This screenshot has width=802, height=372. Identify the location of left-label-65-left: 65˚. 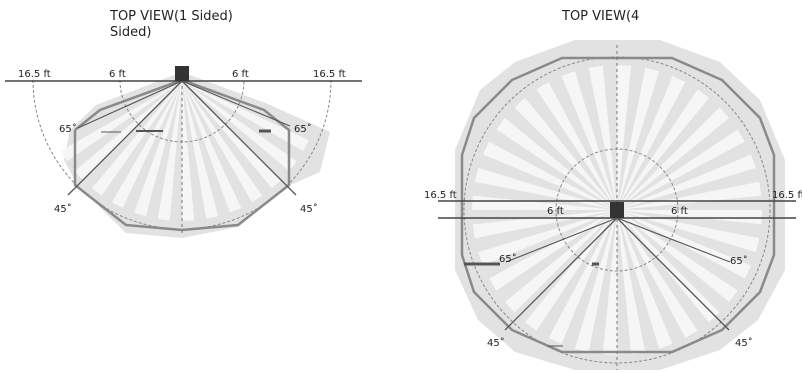
(68, 129).